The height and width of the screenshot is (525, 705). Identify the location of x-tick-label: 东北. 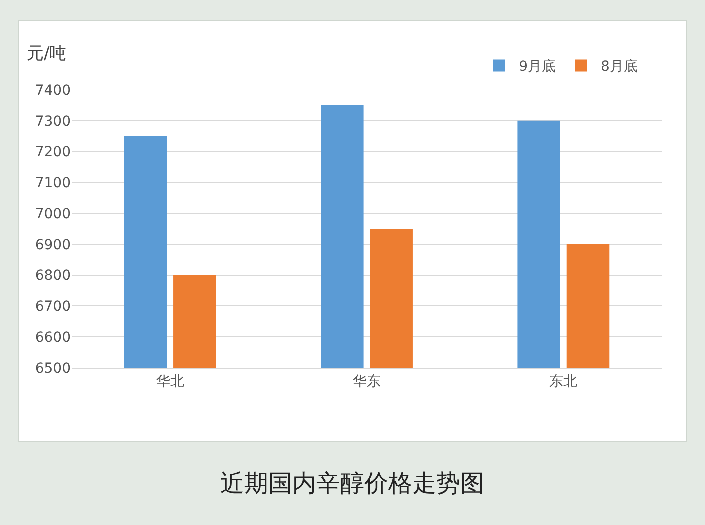
(564, 382).